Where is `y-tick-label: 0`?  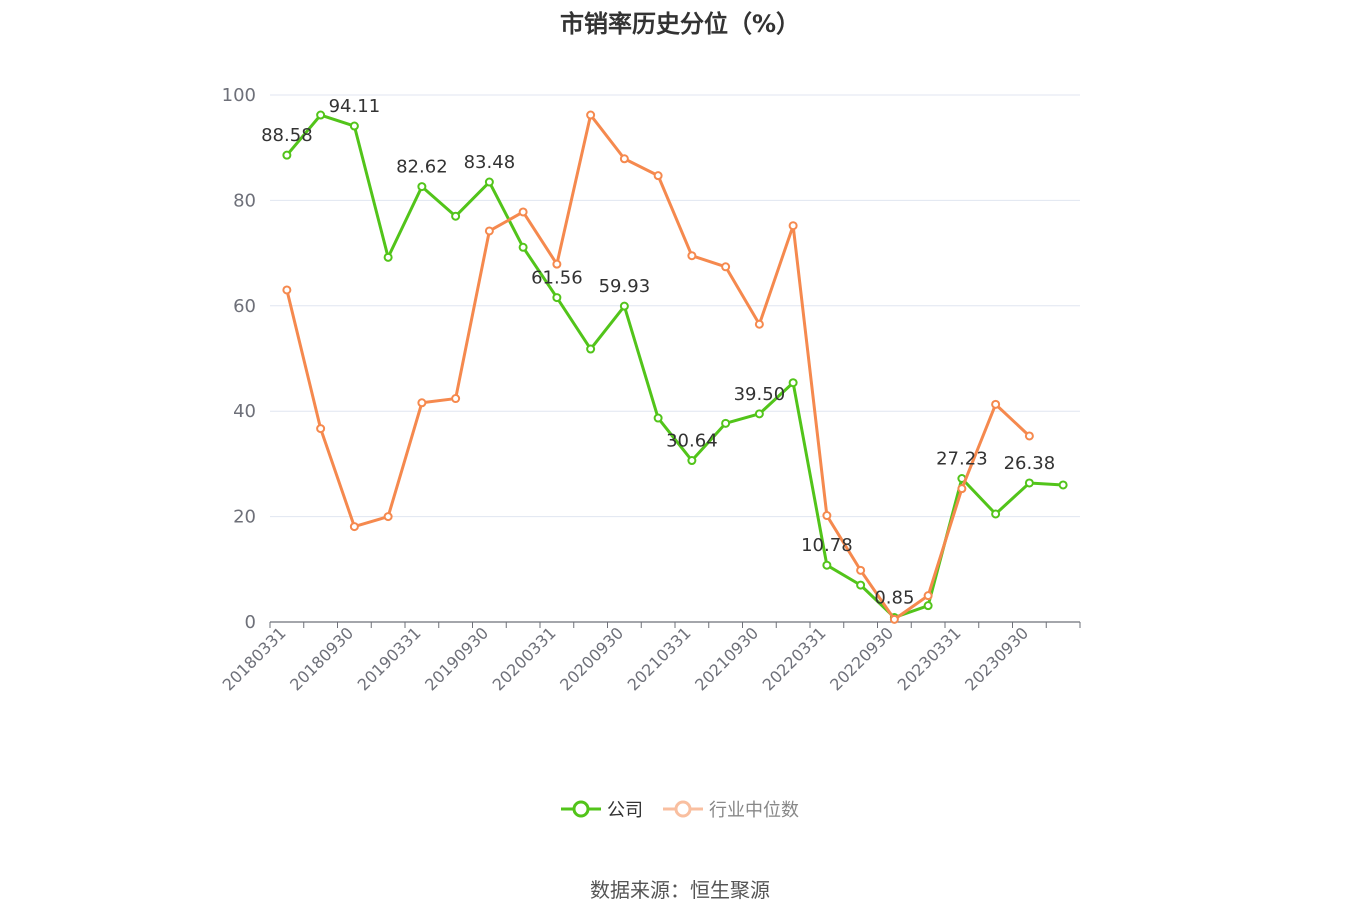 y-tick-label: 0 is located at coordinates (250, 622).